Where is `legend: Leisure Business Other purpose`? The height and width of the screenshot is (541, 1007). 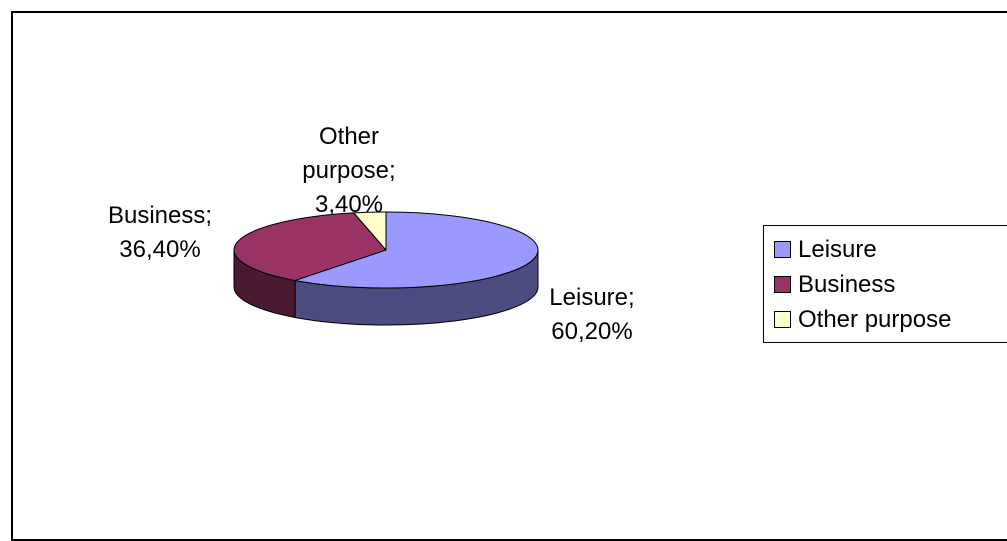
legend: Leisure Business Other purpose is located at coordinates (885, 284).